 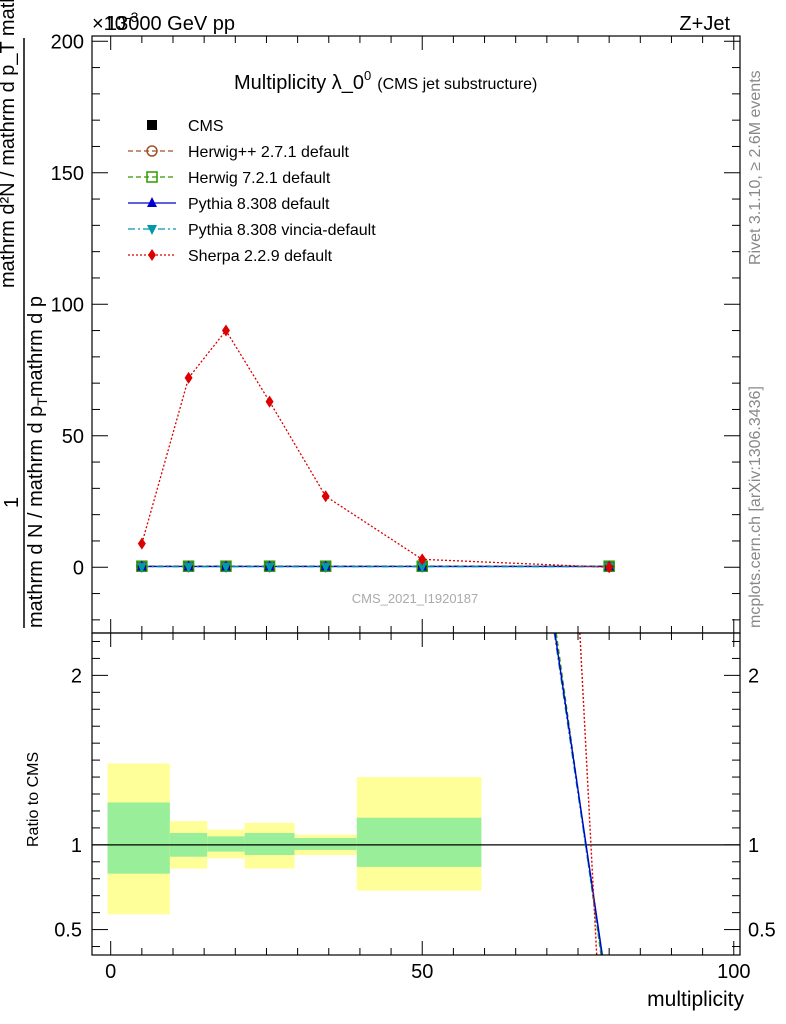 I want to click on legend-label-cms: CMS, so click(x=206, y=126).